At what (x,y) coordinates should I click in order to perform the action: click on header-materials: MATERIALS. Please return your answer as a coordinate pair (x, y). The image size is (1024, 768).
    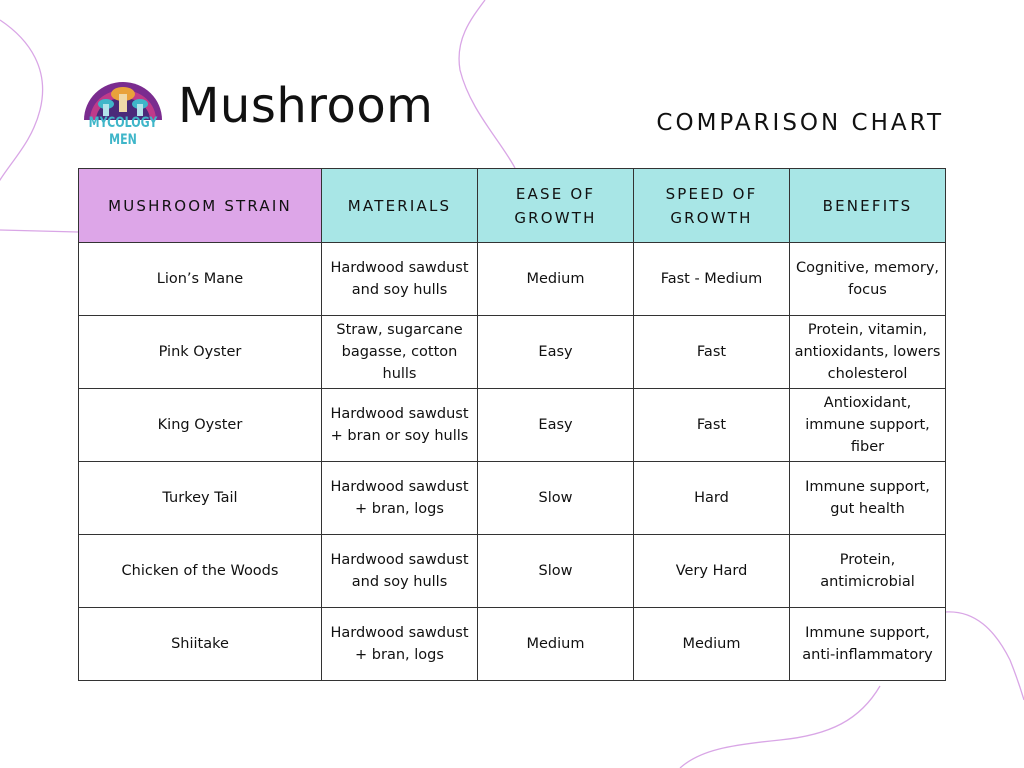
    Looking at the image, I should click on (399, 205).